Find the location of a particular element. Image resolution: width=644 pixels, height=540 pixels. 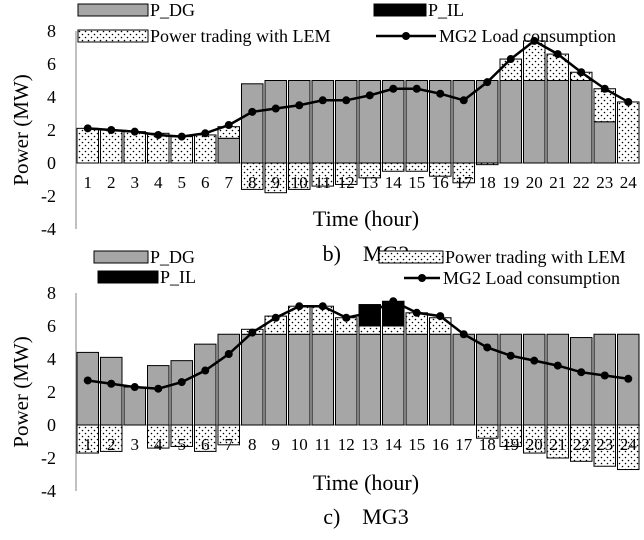

x-tick-label: 1 is located at coordinates (88, 444).